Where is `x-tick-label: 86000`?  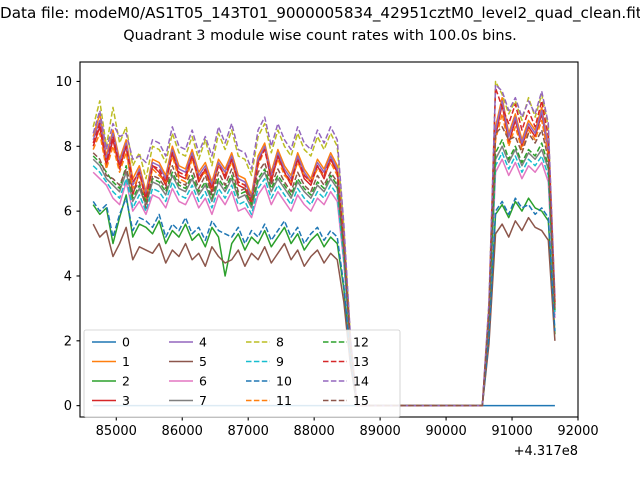
x-tick-label: 86000 is located at coordinates (182, 431).